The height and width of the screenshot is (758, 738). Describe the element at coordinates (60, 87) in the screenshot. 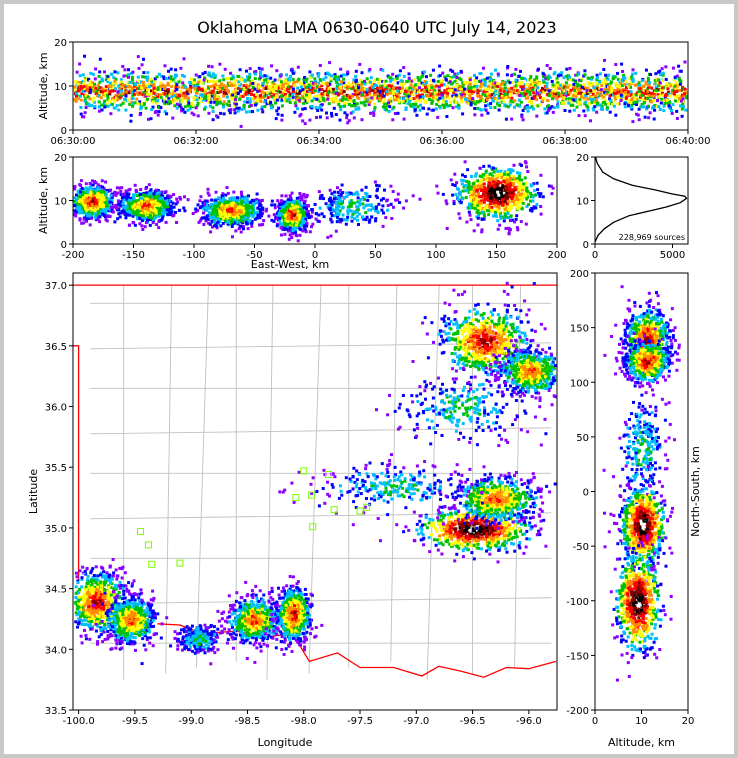

I see `y-tick-label: 10` at that location.